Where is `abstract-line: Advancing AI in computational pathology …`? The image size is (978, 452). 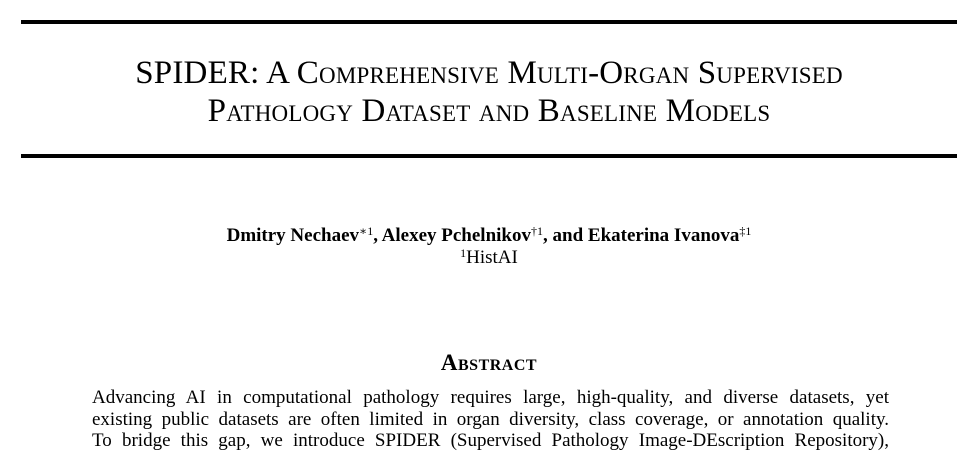 abstract-line: Advancing AI in computational pathology … is located at coordinates (490, 397).